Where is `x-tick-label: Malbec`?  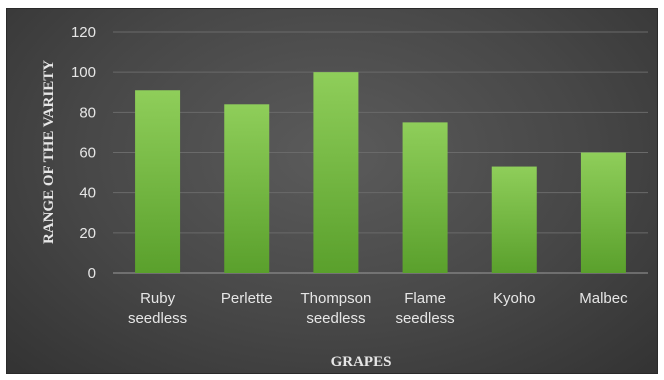 x-tick-label: Malbec is located at coordinates (603, 298).